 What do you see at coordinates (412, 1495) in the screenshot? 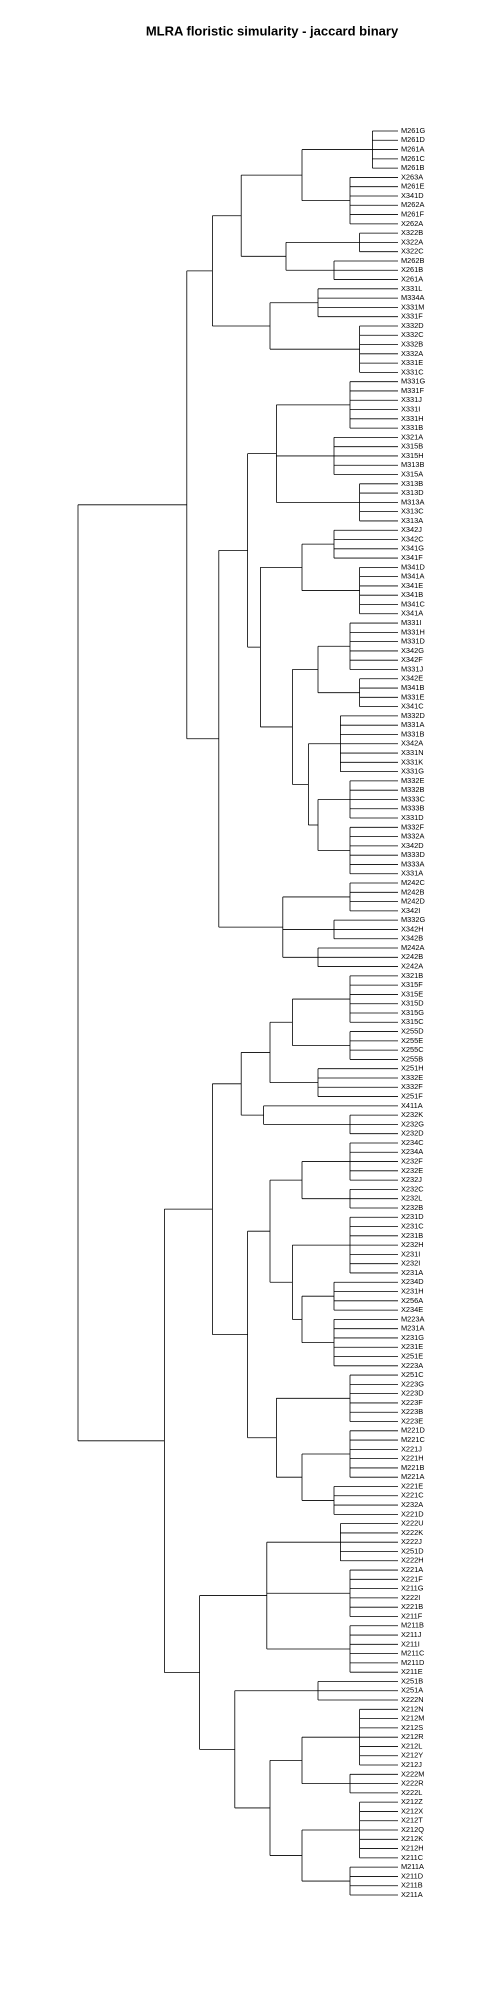
I see `leaf-label: X221C` at bounding box center [412, 1495].